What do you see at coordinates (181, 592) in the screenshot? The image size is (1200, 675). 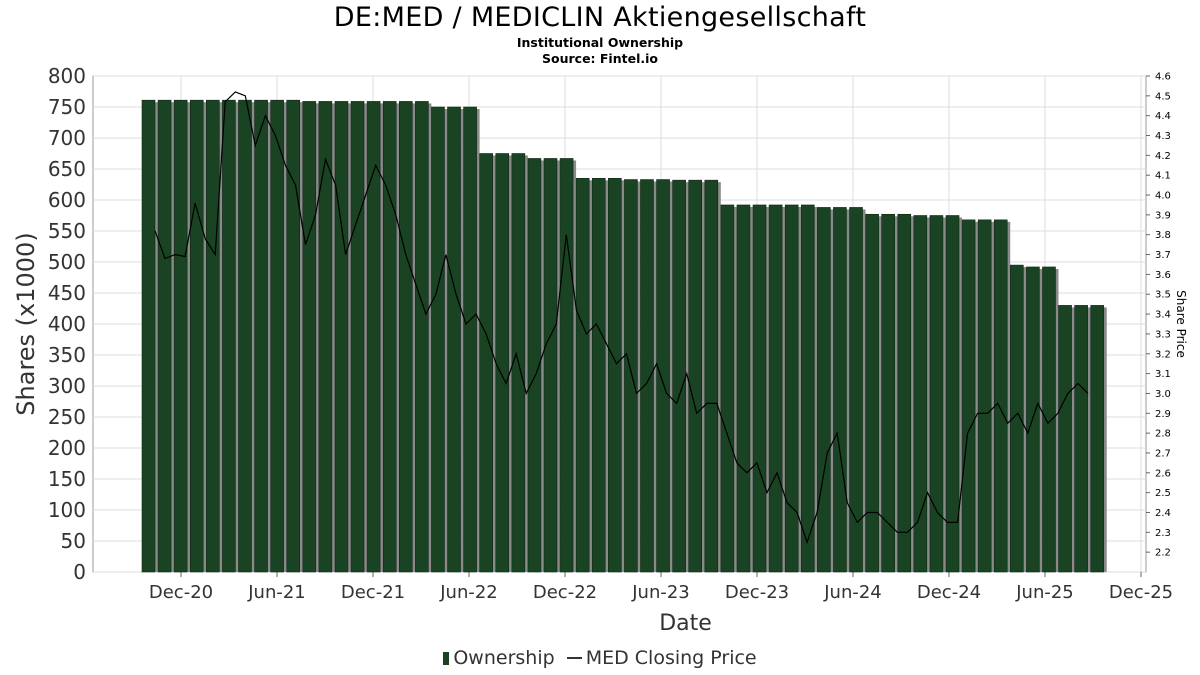 I see `x-tick-label: Dec-20` at bounding box center [181, 592].